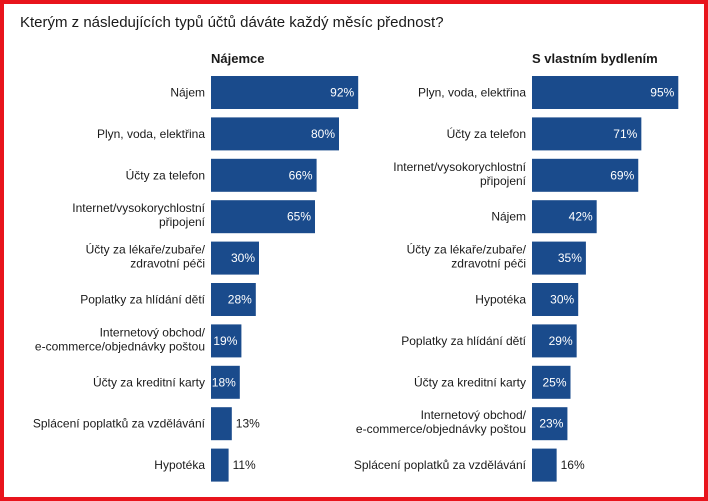 Image resolution: width=708 pixels, height=501 pixels. I want to click on value-label: 35%, so click(570, 258).